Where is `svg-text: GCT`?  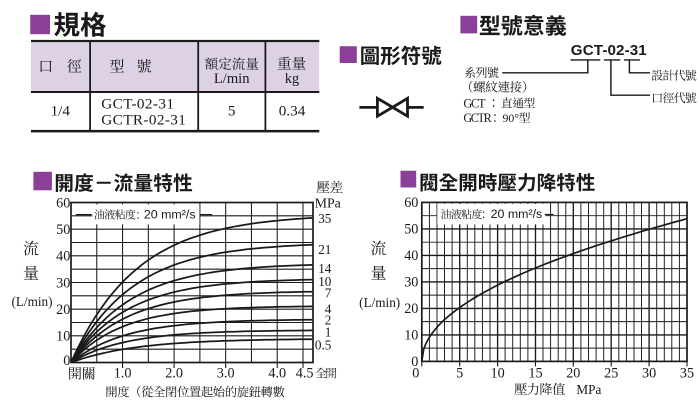 svg-text: GCT is located at coordinates (474, 103).